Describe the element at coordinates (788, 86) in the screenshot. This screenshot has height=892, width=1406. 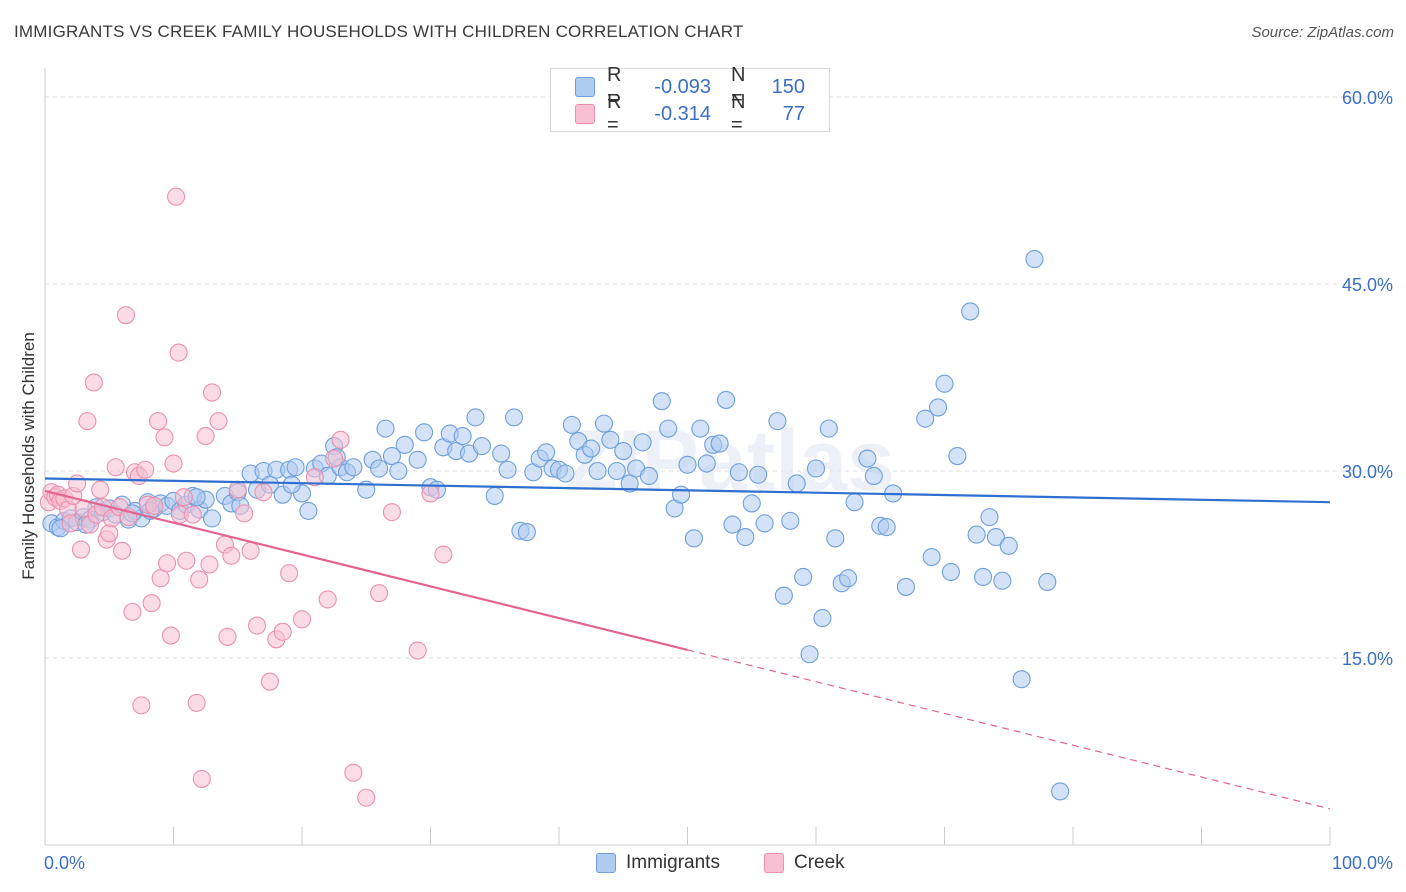
I see `n-value: 150` at that location.